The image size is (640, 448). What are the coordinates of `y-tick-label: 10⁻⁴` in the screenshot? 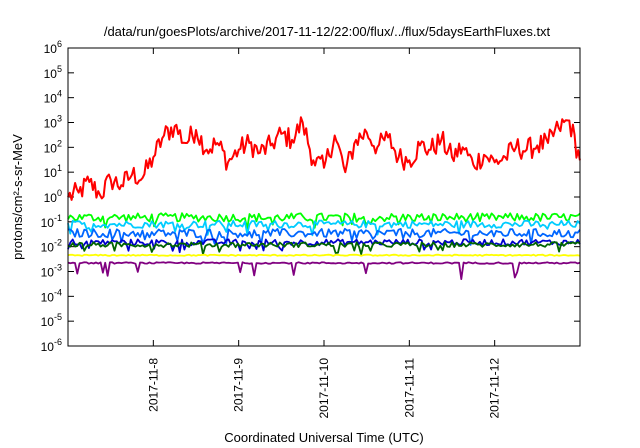 It's located at (51, 295).